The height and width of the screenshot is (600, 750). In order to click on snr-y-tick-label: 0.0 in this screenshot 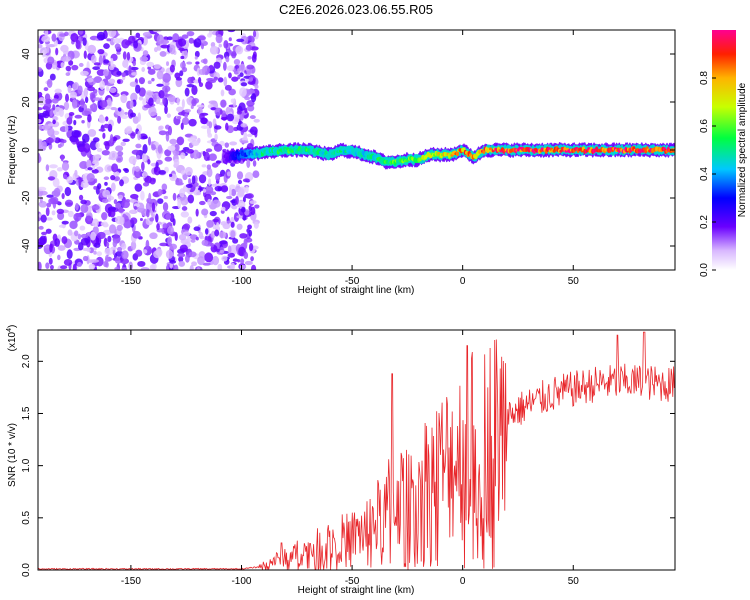, I will do `click(26, 570)`.